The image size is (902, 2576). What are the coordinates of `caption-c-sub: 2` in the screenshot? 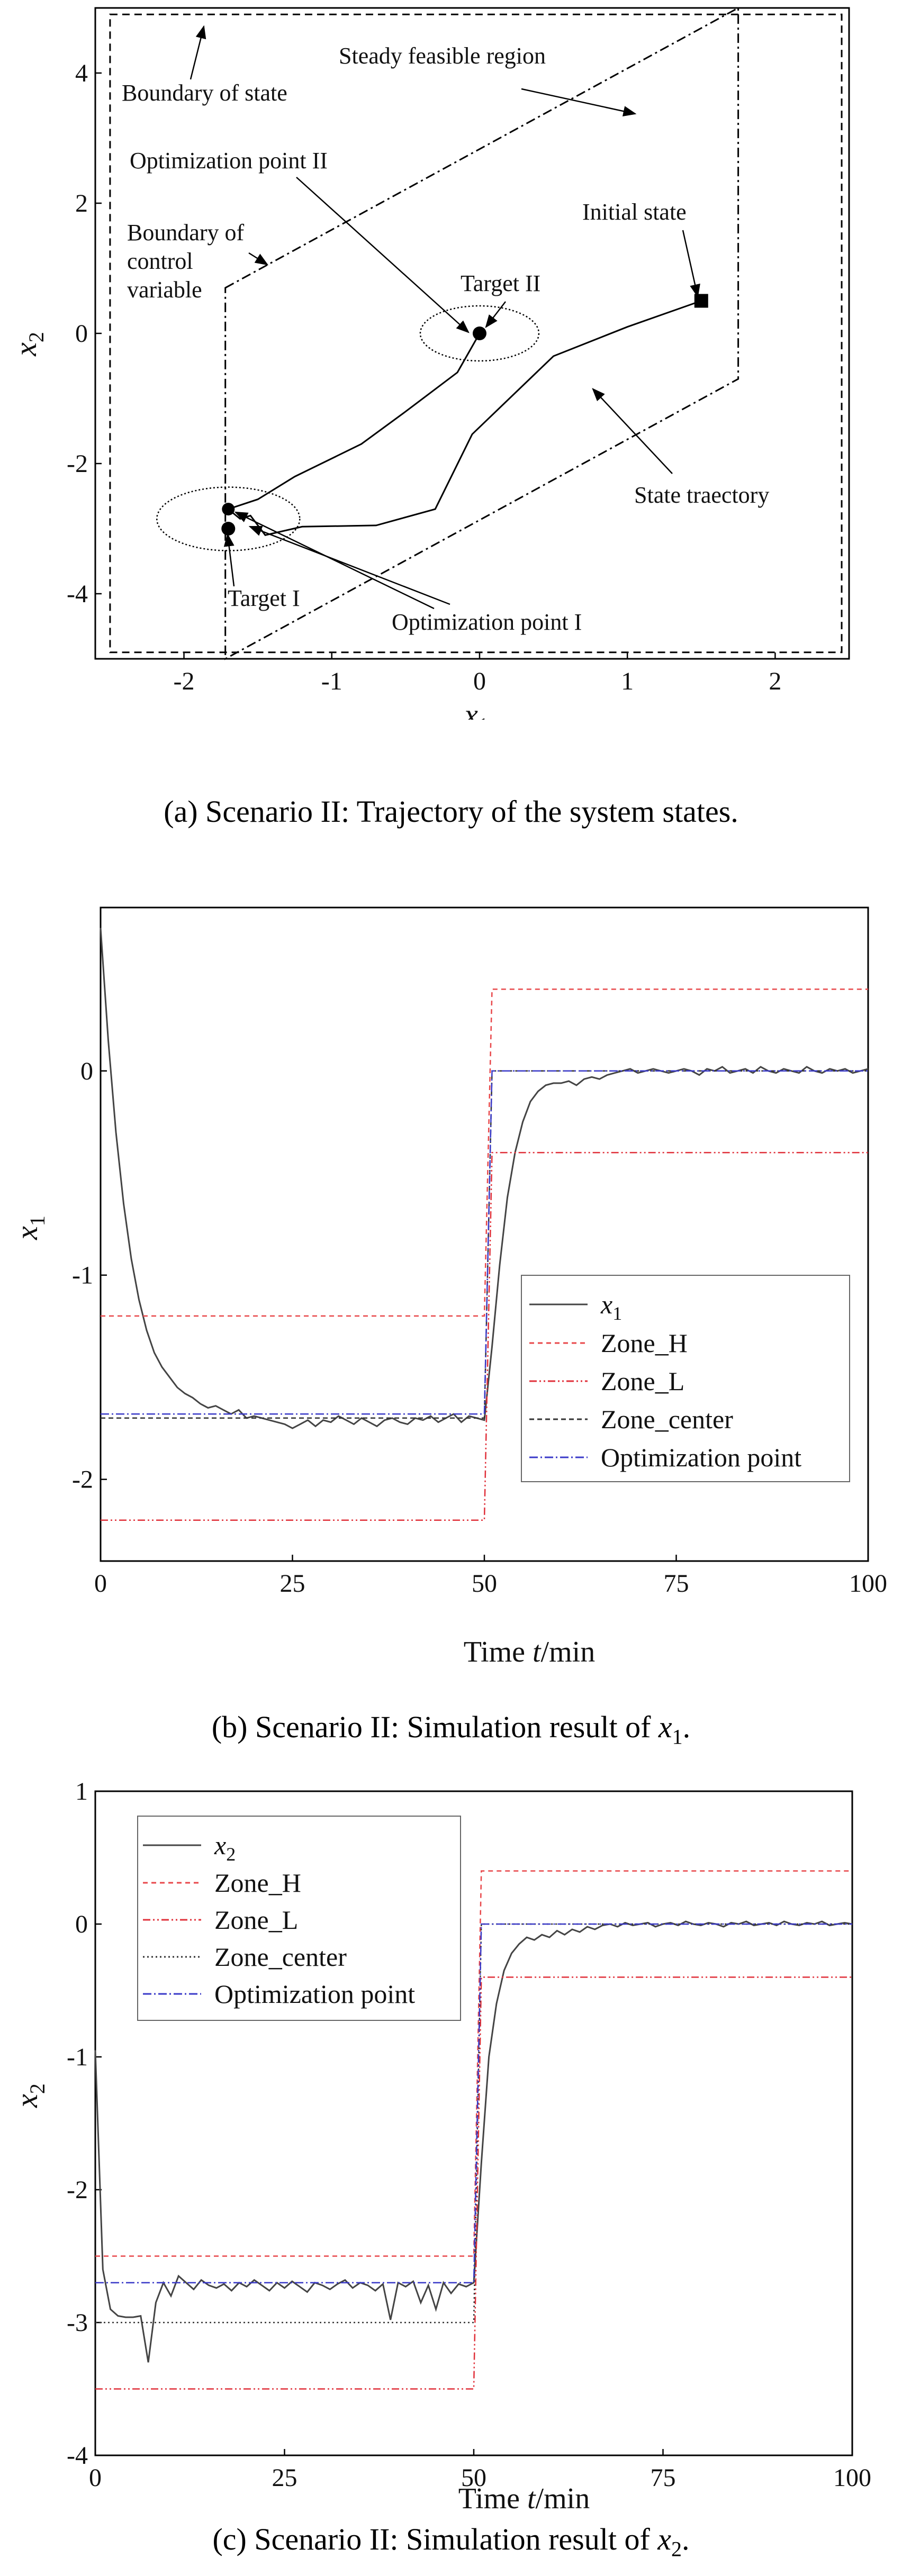 It's located at (676, 2549).